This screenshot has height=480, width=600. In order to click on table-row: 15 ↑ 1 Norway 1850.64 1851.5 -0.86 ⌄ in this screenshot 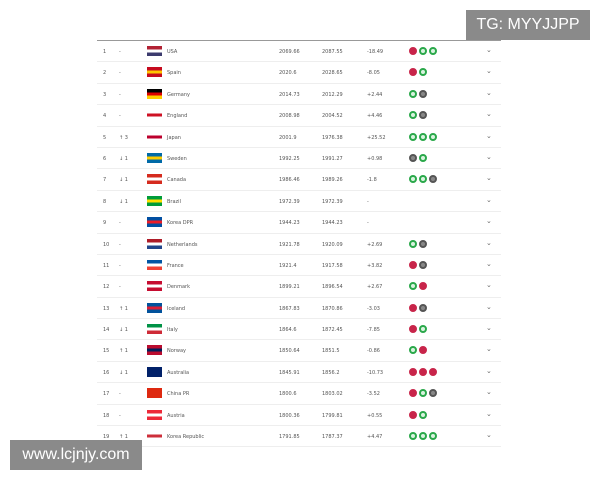, I will do `click(299, 351)`.